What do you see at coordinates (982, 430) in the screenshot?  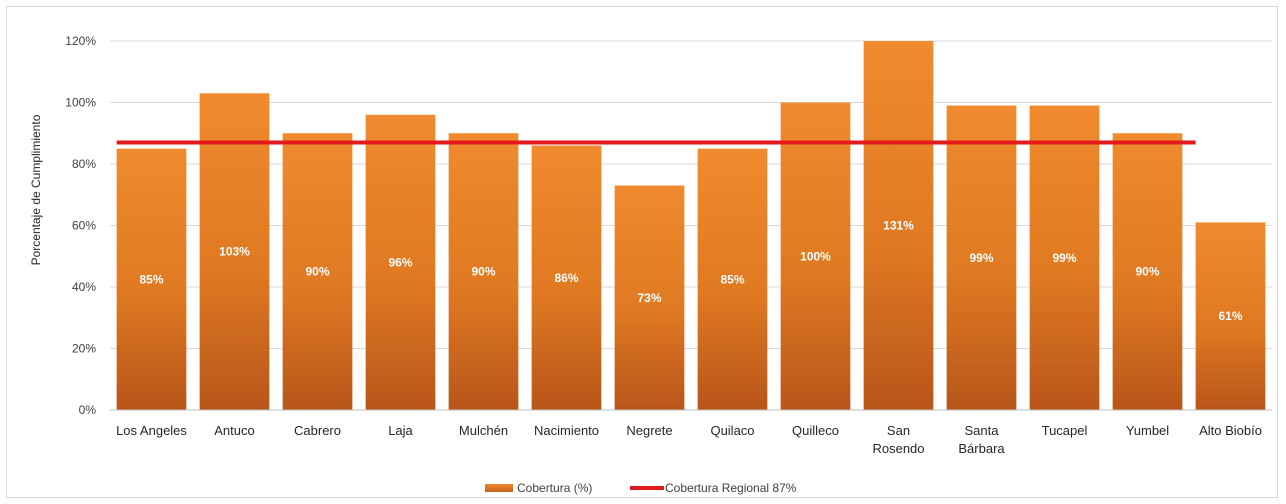 I see `x-category-label: Santa` at bounding box center [982, 430].